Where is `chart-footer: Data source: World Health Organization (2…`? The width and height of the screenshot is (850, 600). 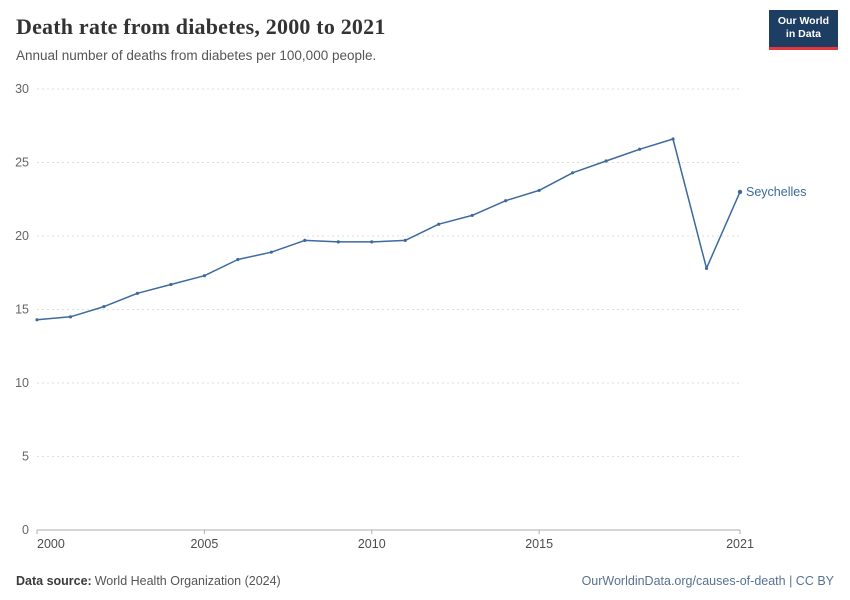 chart-footer: Data source: World Health Organization (2… is located at coordinates (425, 581).